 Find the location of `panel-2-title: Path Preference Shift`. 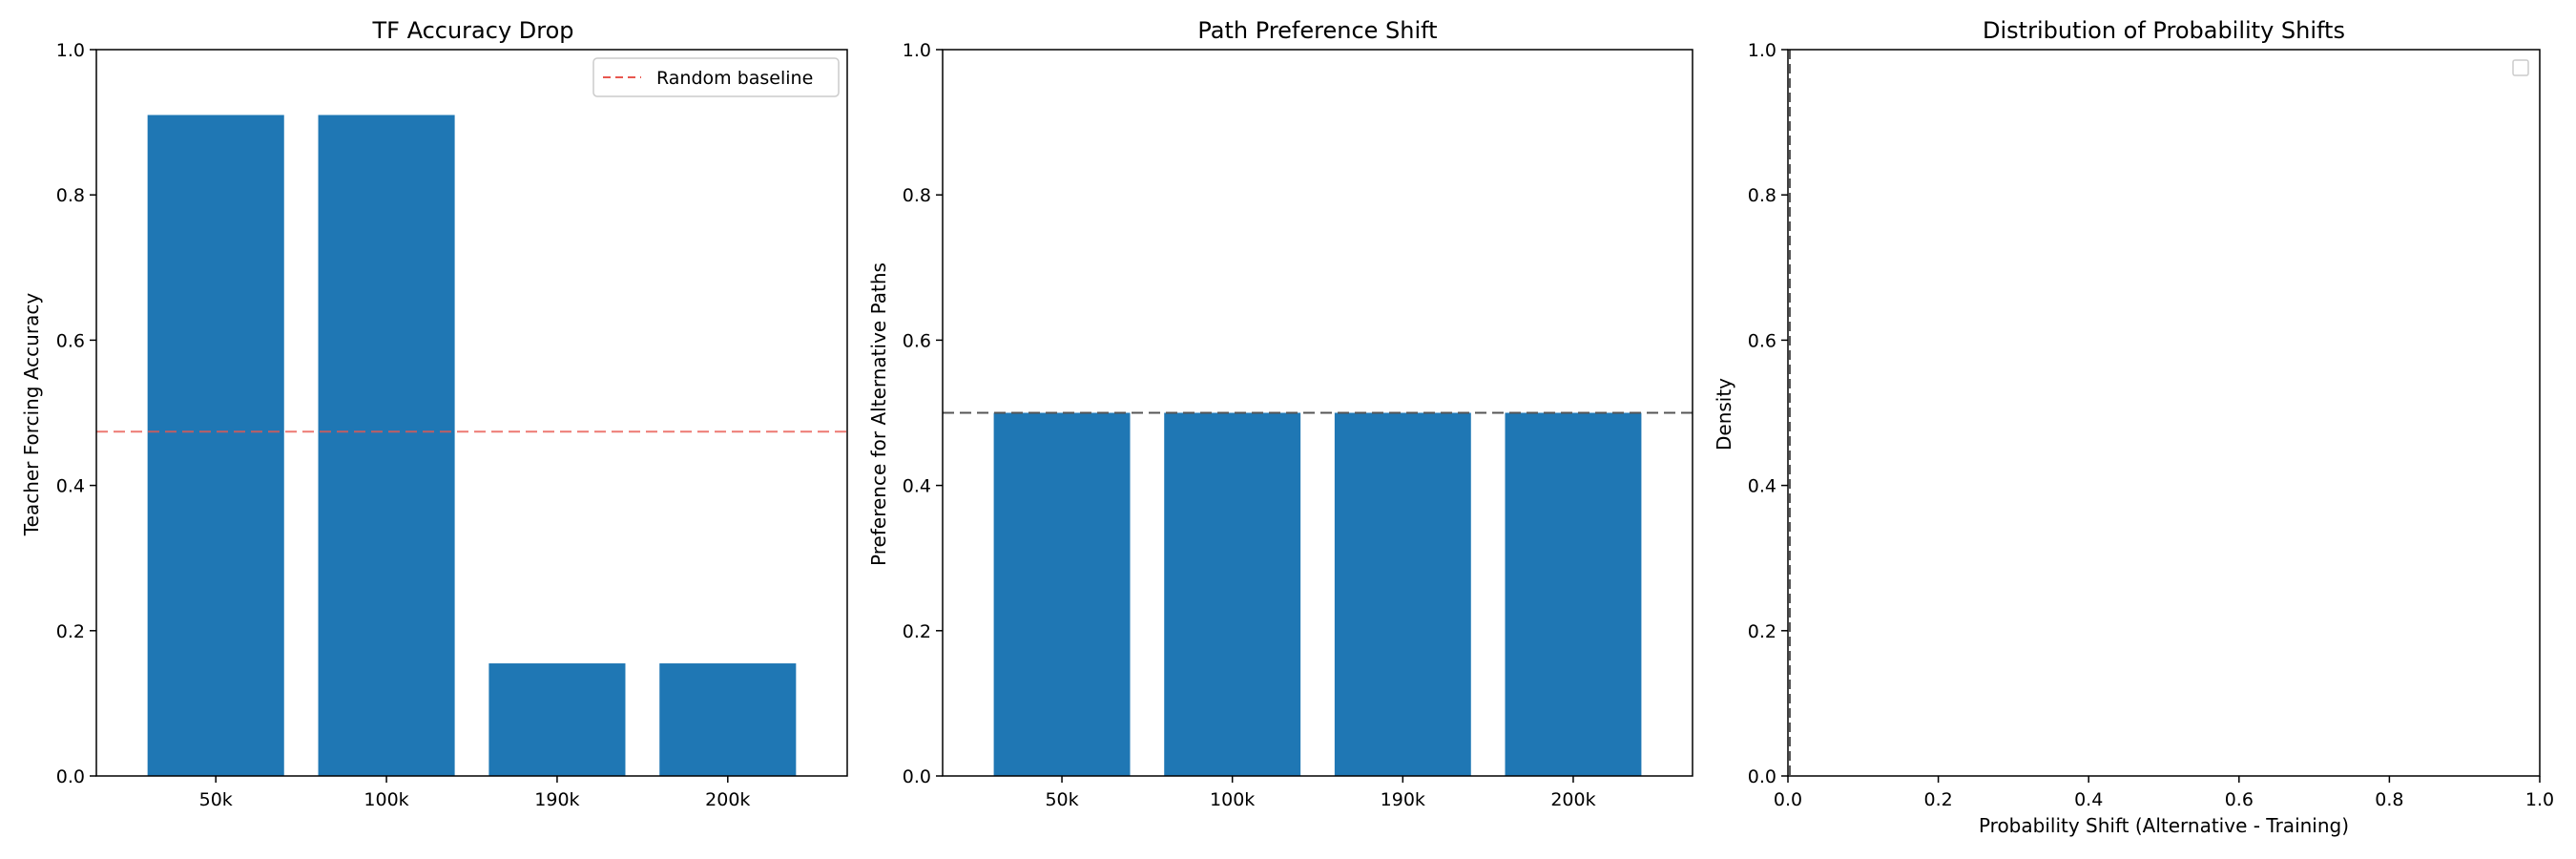

panel-2-title: Path Preference Shift is located at coordinates (1317, 30).